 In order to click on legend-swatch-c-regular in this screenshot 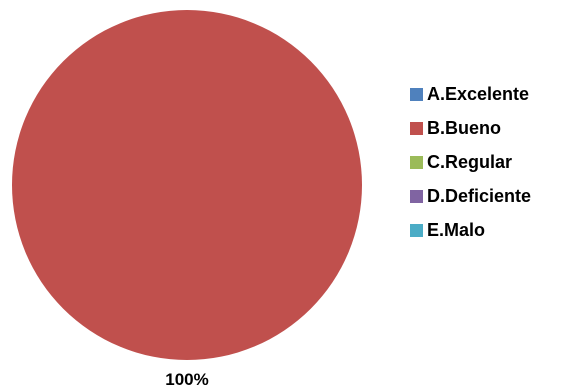, I will do `click(416, 162)`.